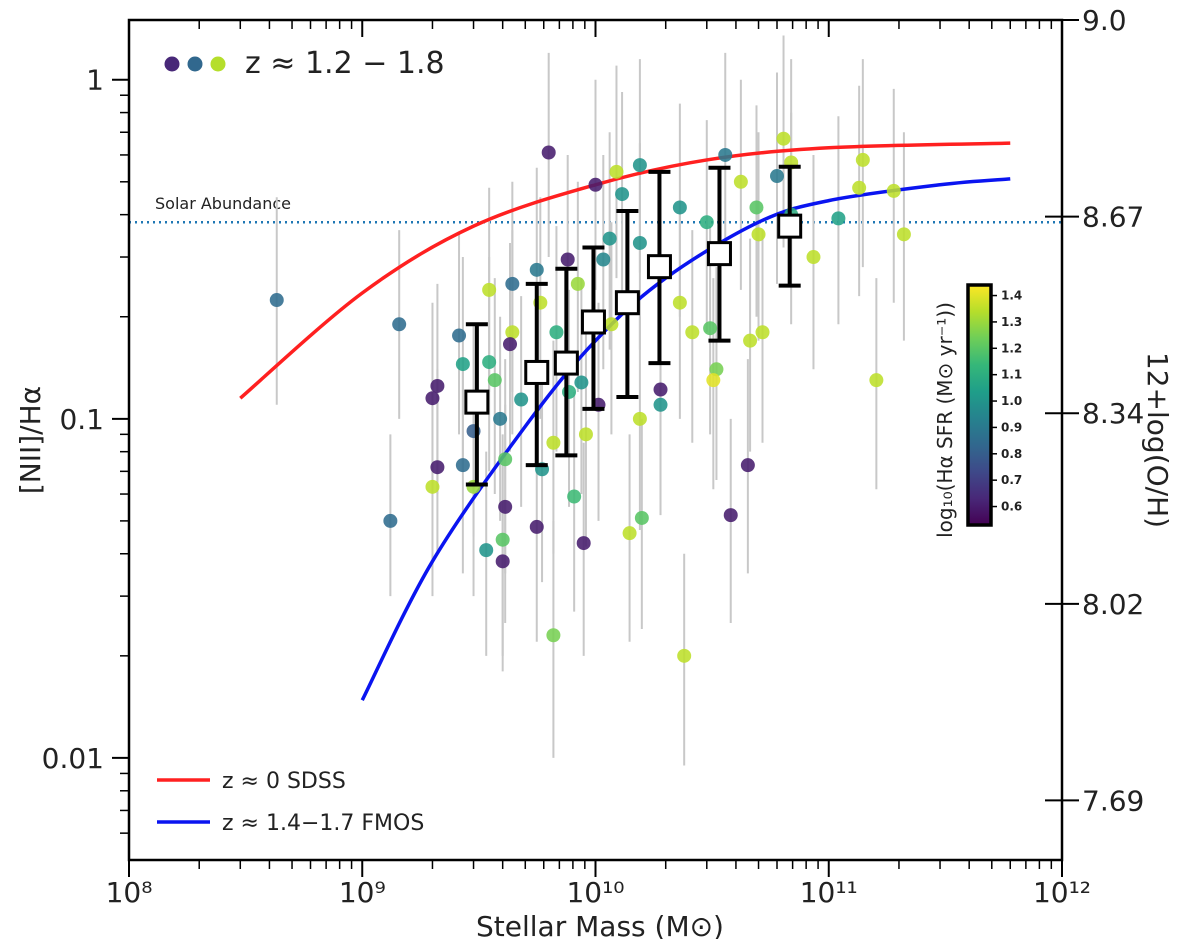 The image size is (1196, 939). Describe the element at coordinates (945, 420) in the screenshot. I see `colorbar-label: log₁₀(Hα SFR (M⊙ yr⁻¹))` at that location.